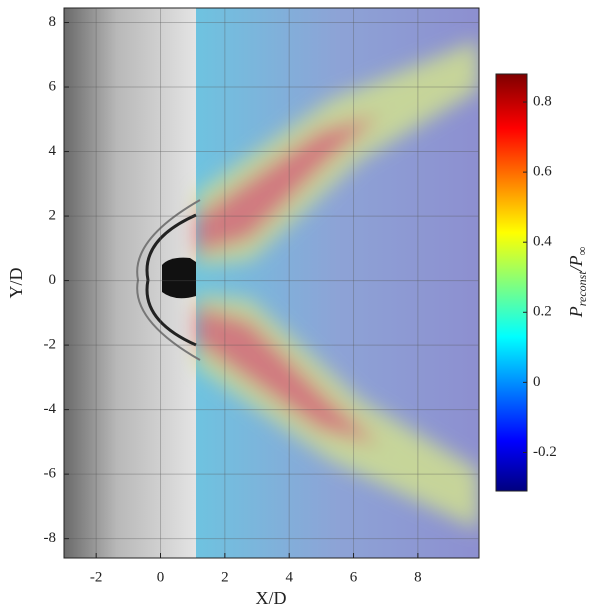 The image size is (589, 612). I want to click on colorbar-tick-label: 0.2, so click(542, 312).